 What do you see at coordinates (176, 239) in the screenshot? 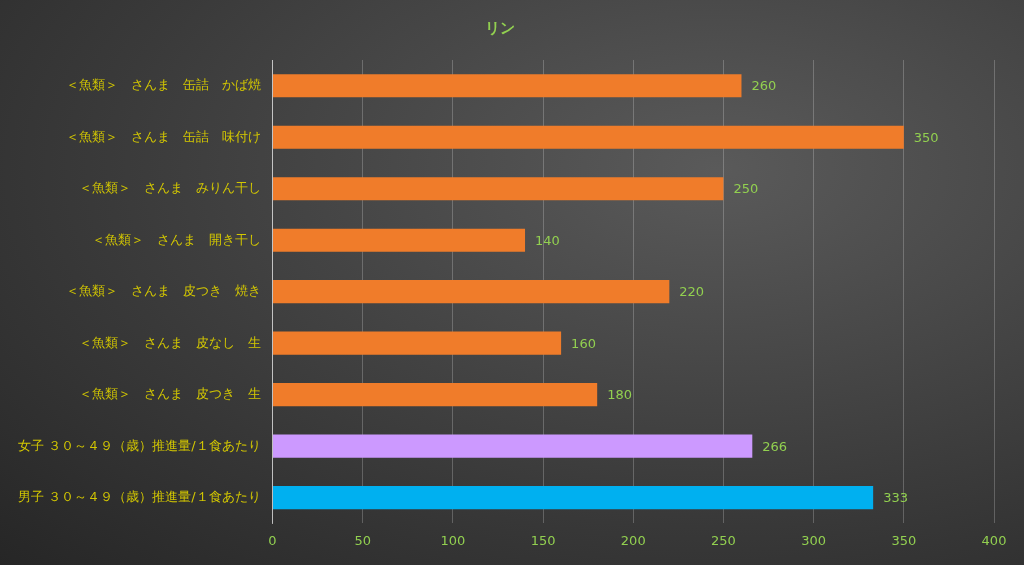
I see `y-tick-label: ＜魚類＞ さんま 開き干し` at bounding box center [176, 239].